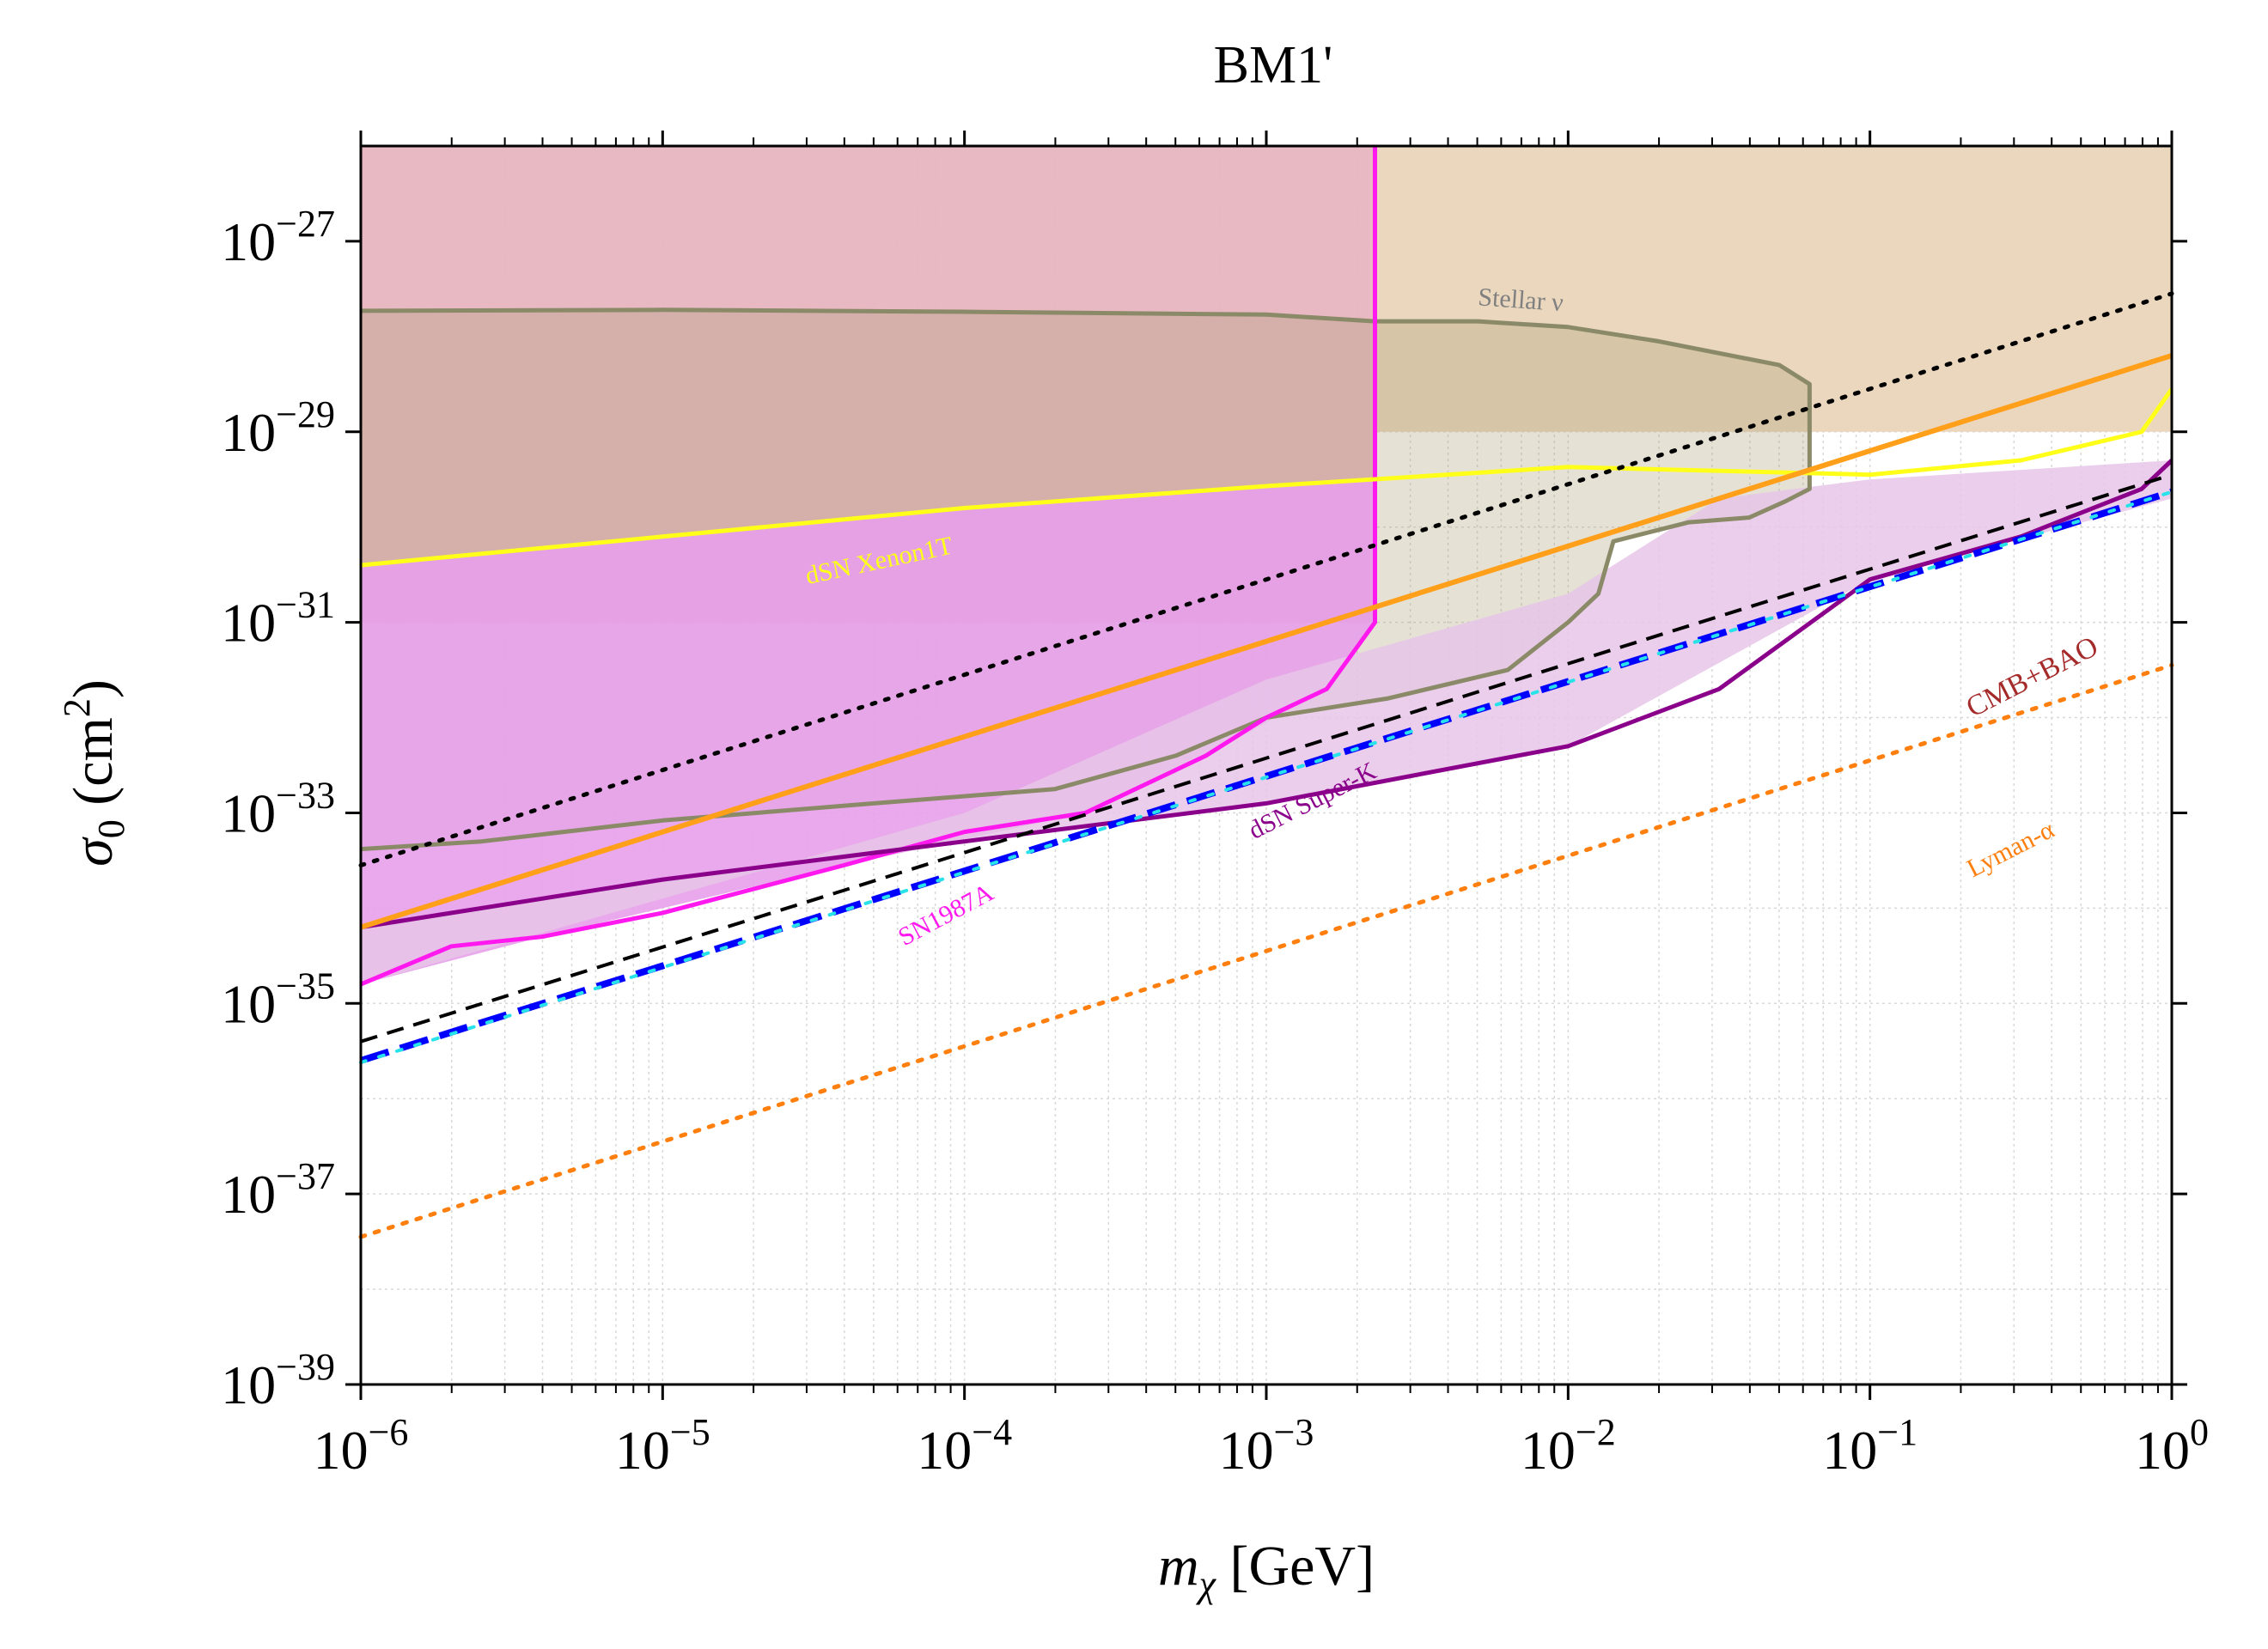 This screenshot has width=2268, height=1649. I want to click on x-tick-label: 10⁰, so click(2172, 1446).